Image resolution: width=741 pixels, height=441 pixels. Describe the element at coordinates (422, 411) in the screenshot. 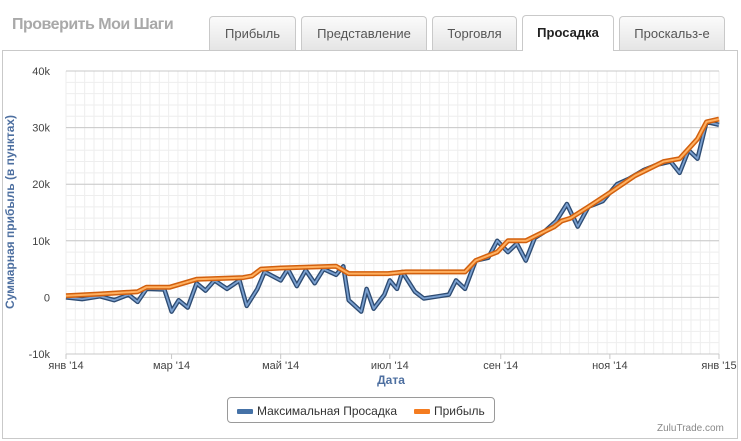

I see `legend-swatch-profit` at that location.